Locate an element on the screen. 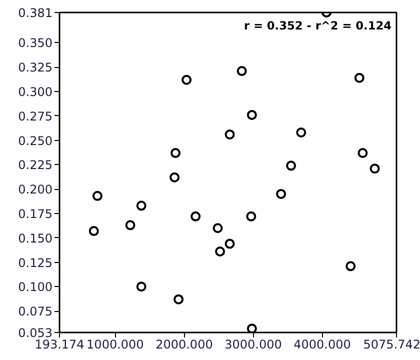 The image size is (420, 360). y-tick-label: 0.175 is located at coordinates (35, 213).